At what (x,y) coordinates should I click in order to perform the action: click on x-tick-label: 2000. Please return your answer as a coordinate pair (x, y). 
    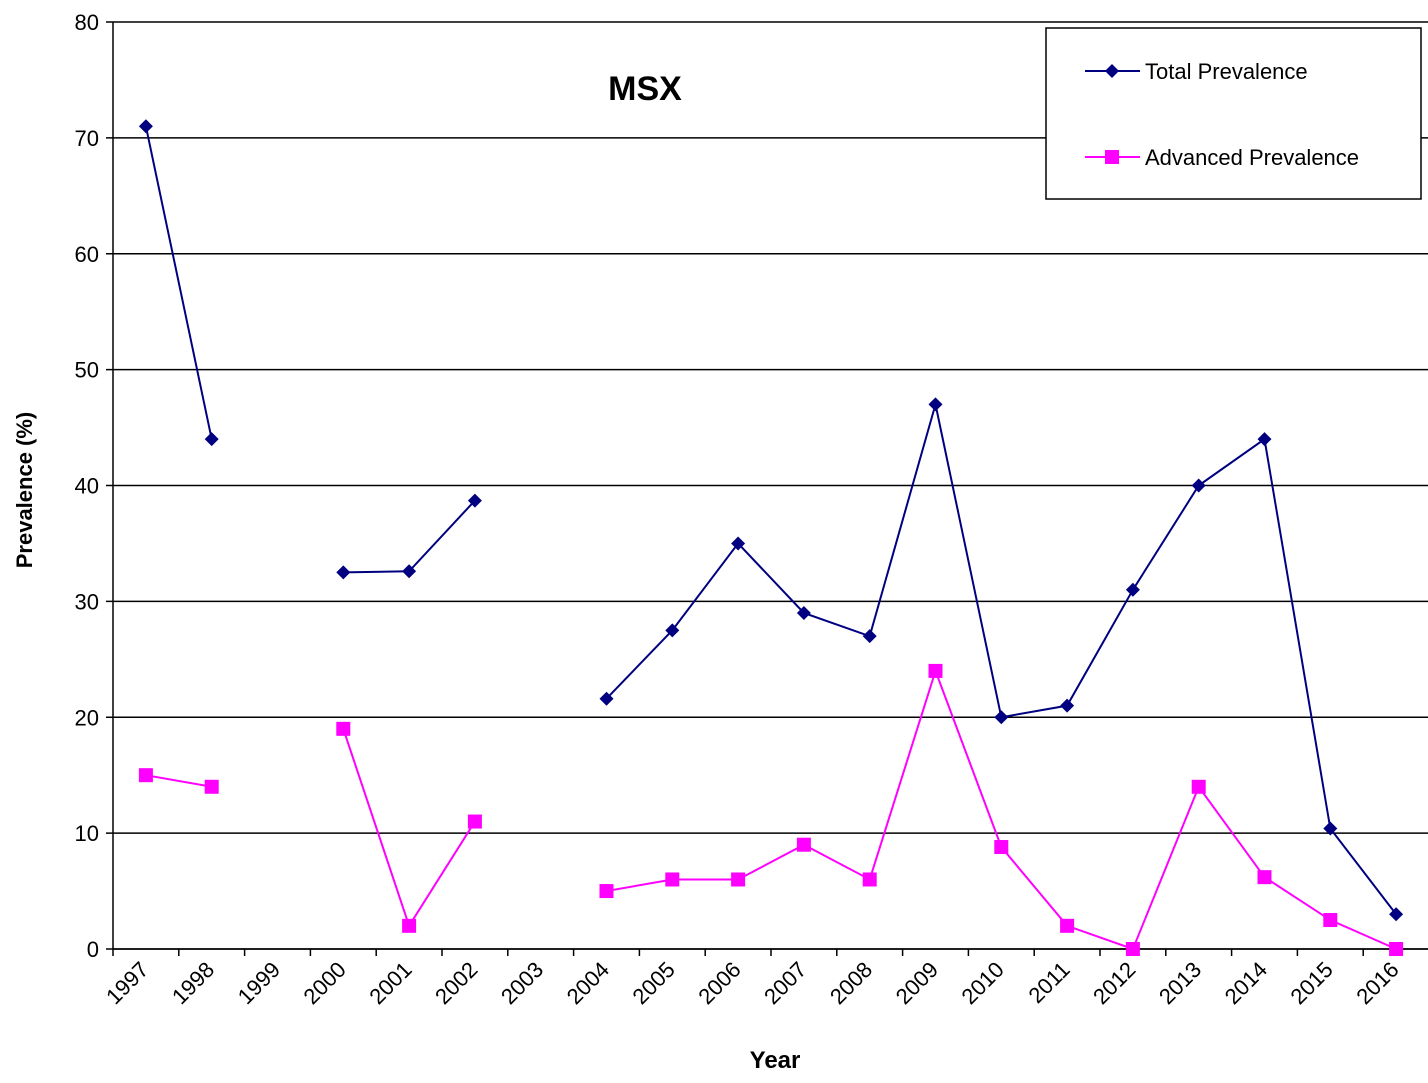
    Looking at the image, I should click on (325, 983).